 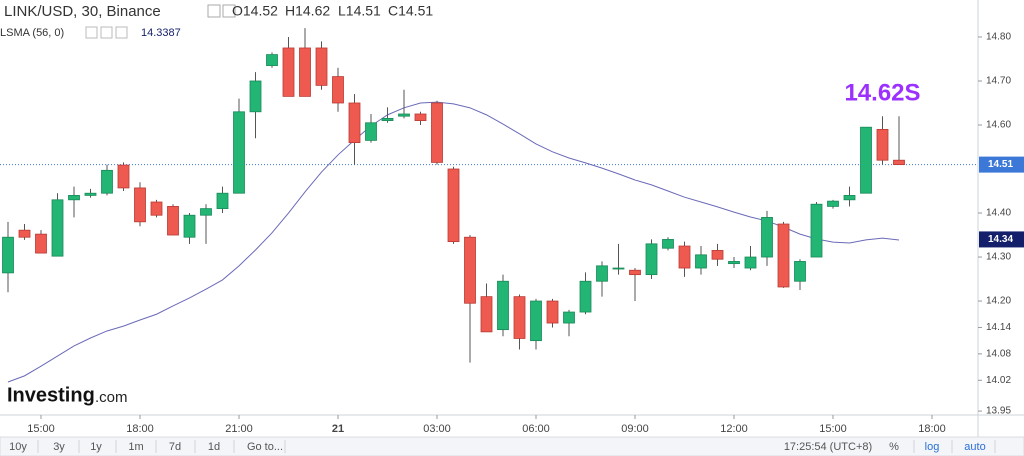 What do you see at coordinates (998, 380) in the screenshot?
I see `y-tick-label: 14.02` at bounding box center [998, 380].